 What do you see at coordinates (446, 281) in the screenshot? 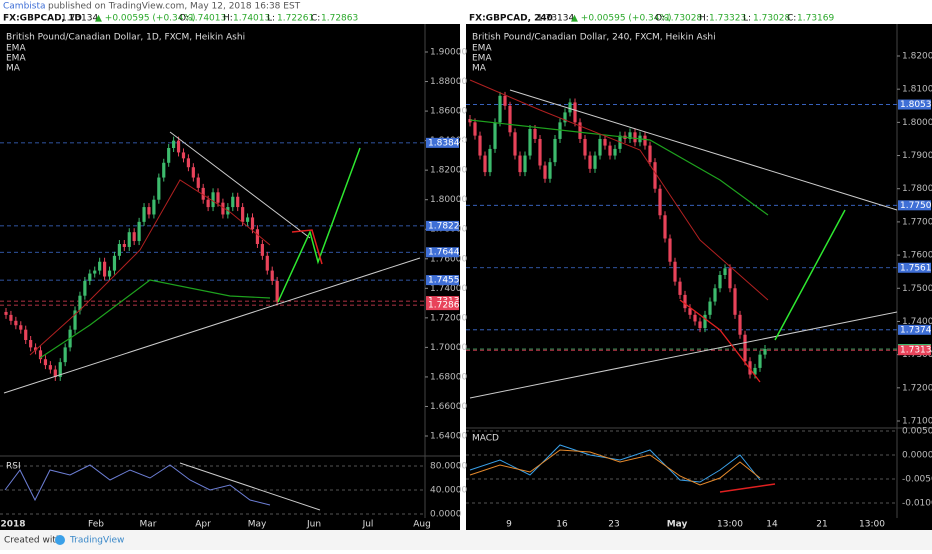
I see `price-label: 1.74555` at bounding box center [446, 281].